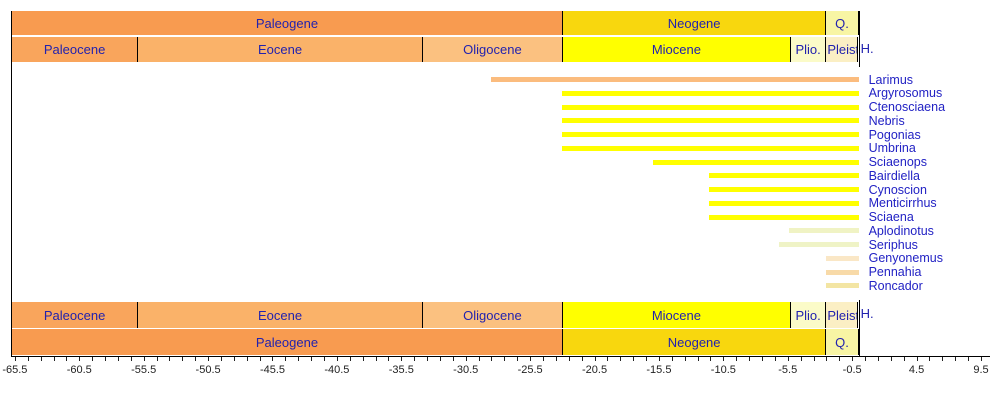 Image resolution: width=1000 pixels, height=405 pixels. What do you see at coordinates (272, 370) in the screenshot?
I see `x-axis-tick-label: -45.5` at bounding box center [272, 370].